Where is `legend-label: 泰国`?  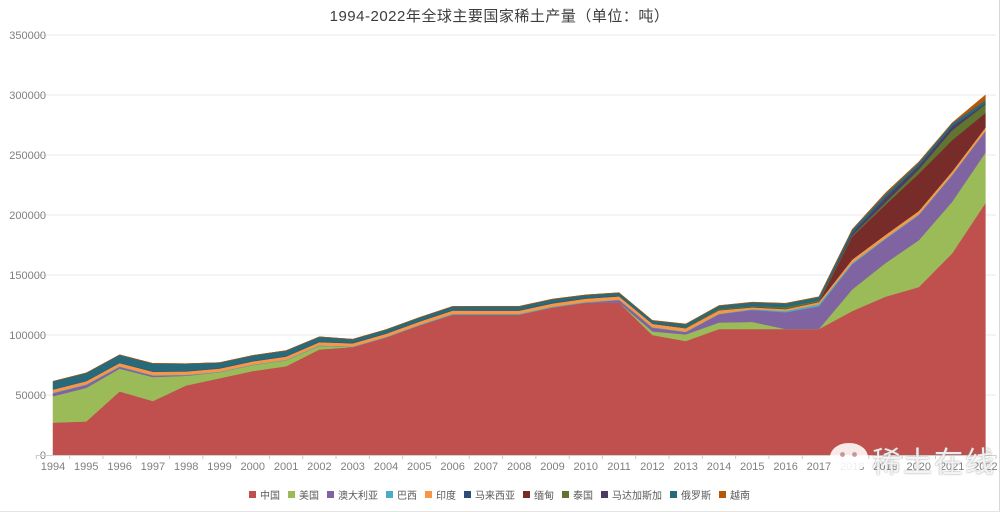 legend-label: 泰国 is located at coordinates (583, 496).